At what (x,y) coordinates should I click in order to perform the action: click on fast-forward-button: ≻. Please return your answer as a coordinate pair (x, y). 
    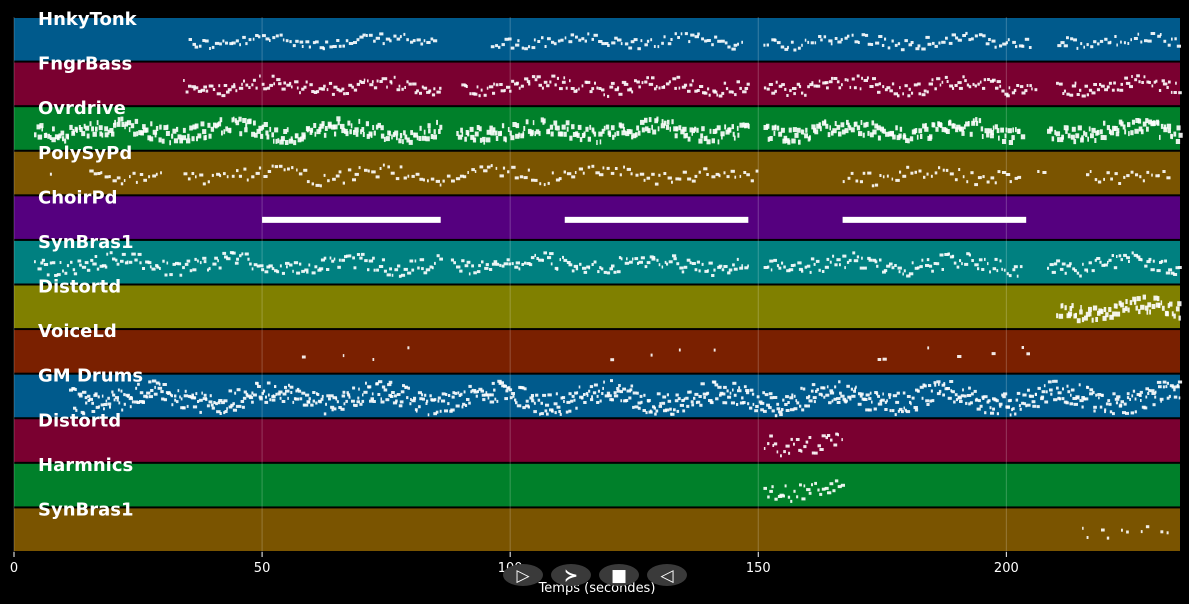
    Looking at the image, I should click on (571, 575).